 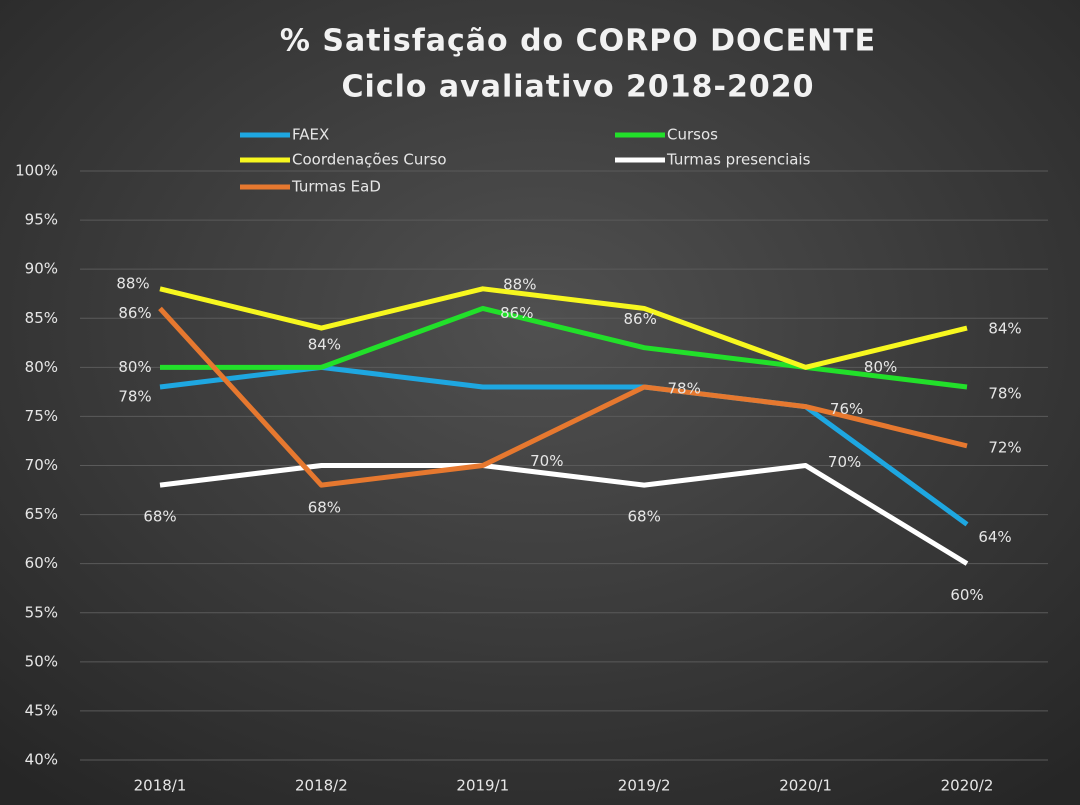 What do you see at coordinates (36, 171) in the screenshot?
I see `y-tick-label: 100%` at bounding box center [36, 171].